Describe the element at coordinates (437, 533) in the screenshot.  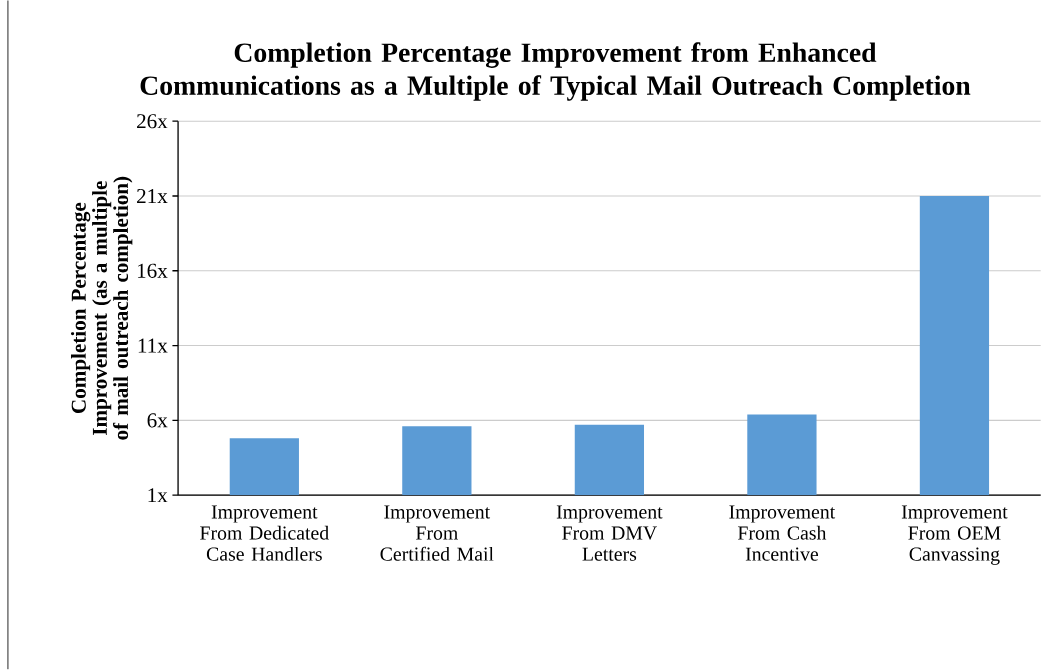
I see `x-tick-label: Improvement From Certified Mail` at that location.